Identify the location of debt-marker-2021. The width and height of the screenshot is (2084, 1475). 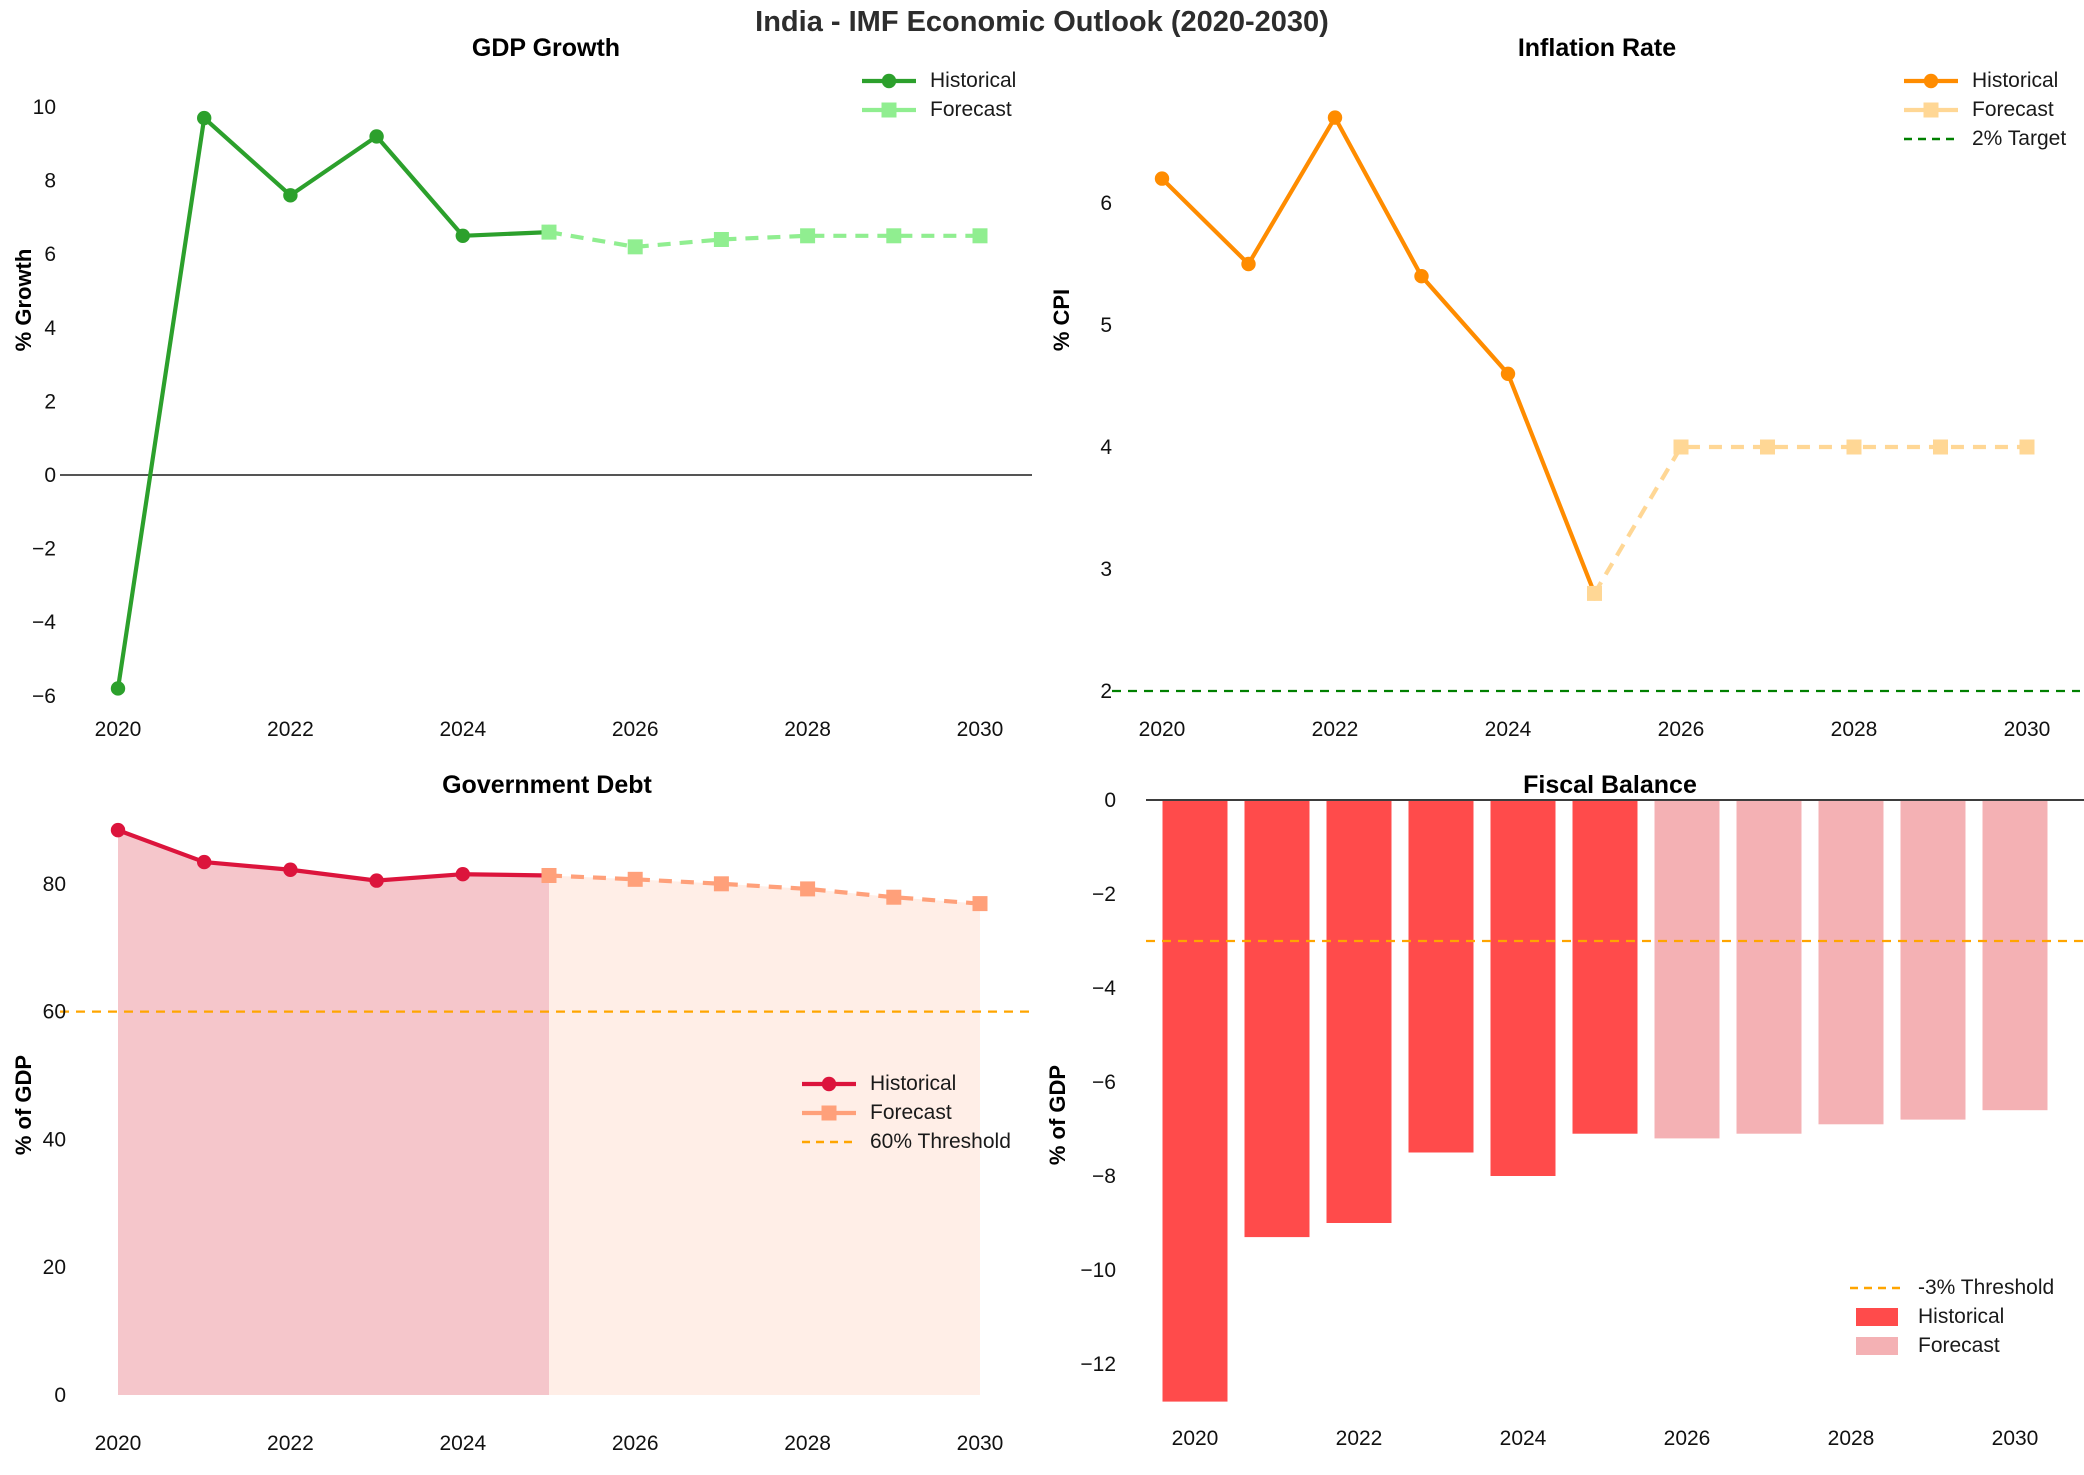
(204, 862).